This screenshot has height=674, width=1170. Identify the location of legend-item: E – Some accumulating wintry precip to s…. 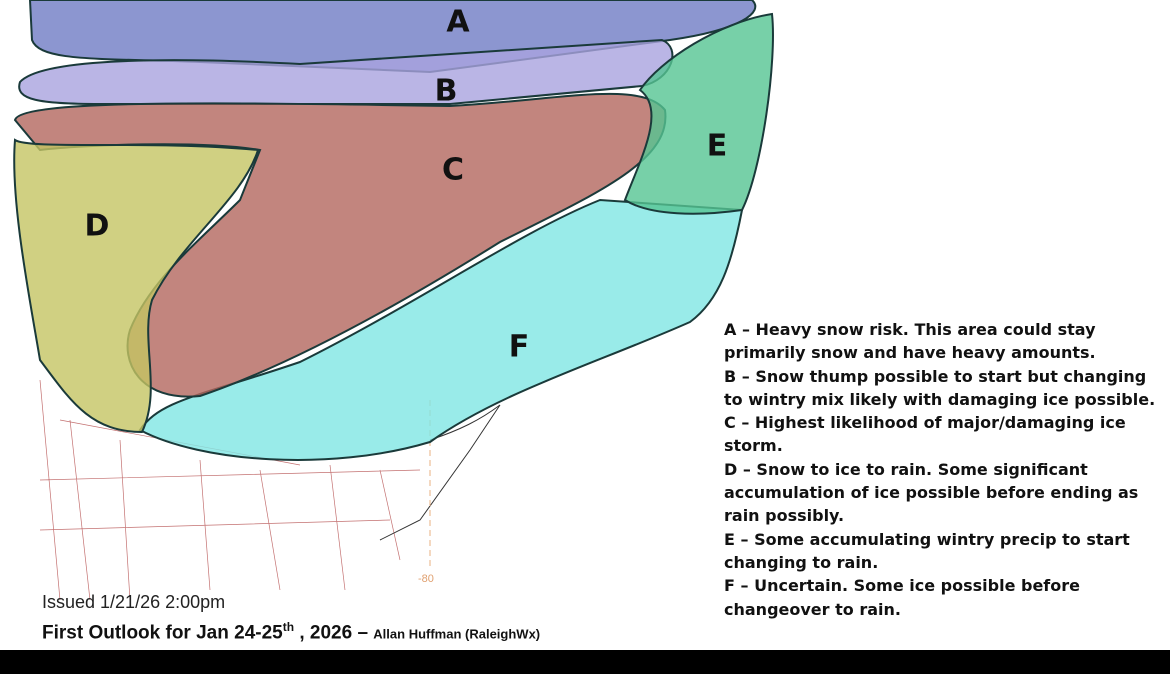
(927, 550).